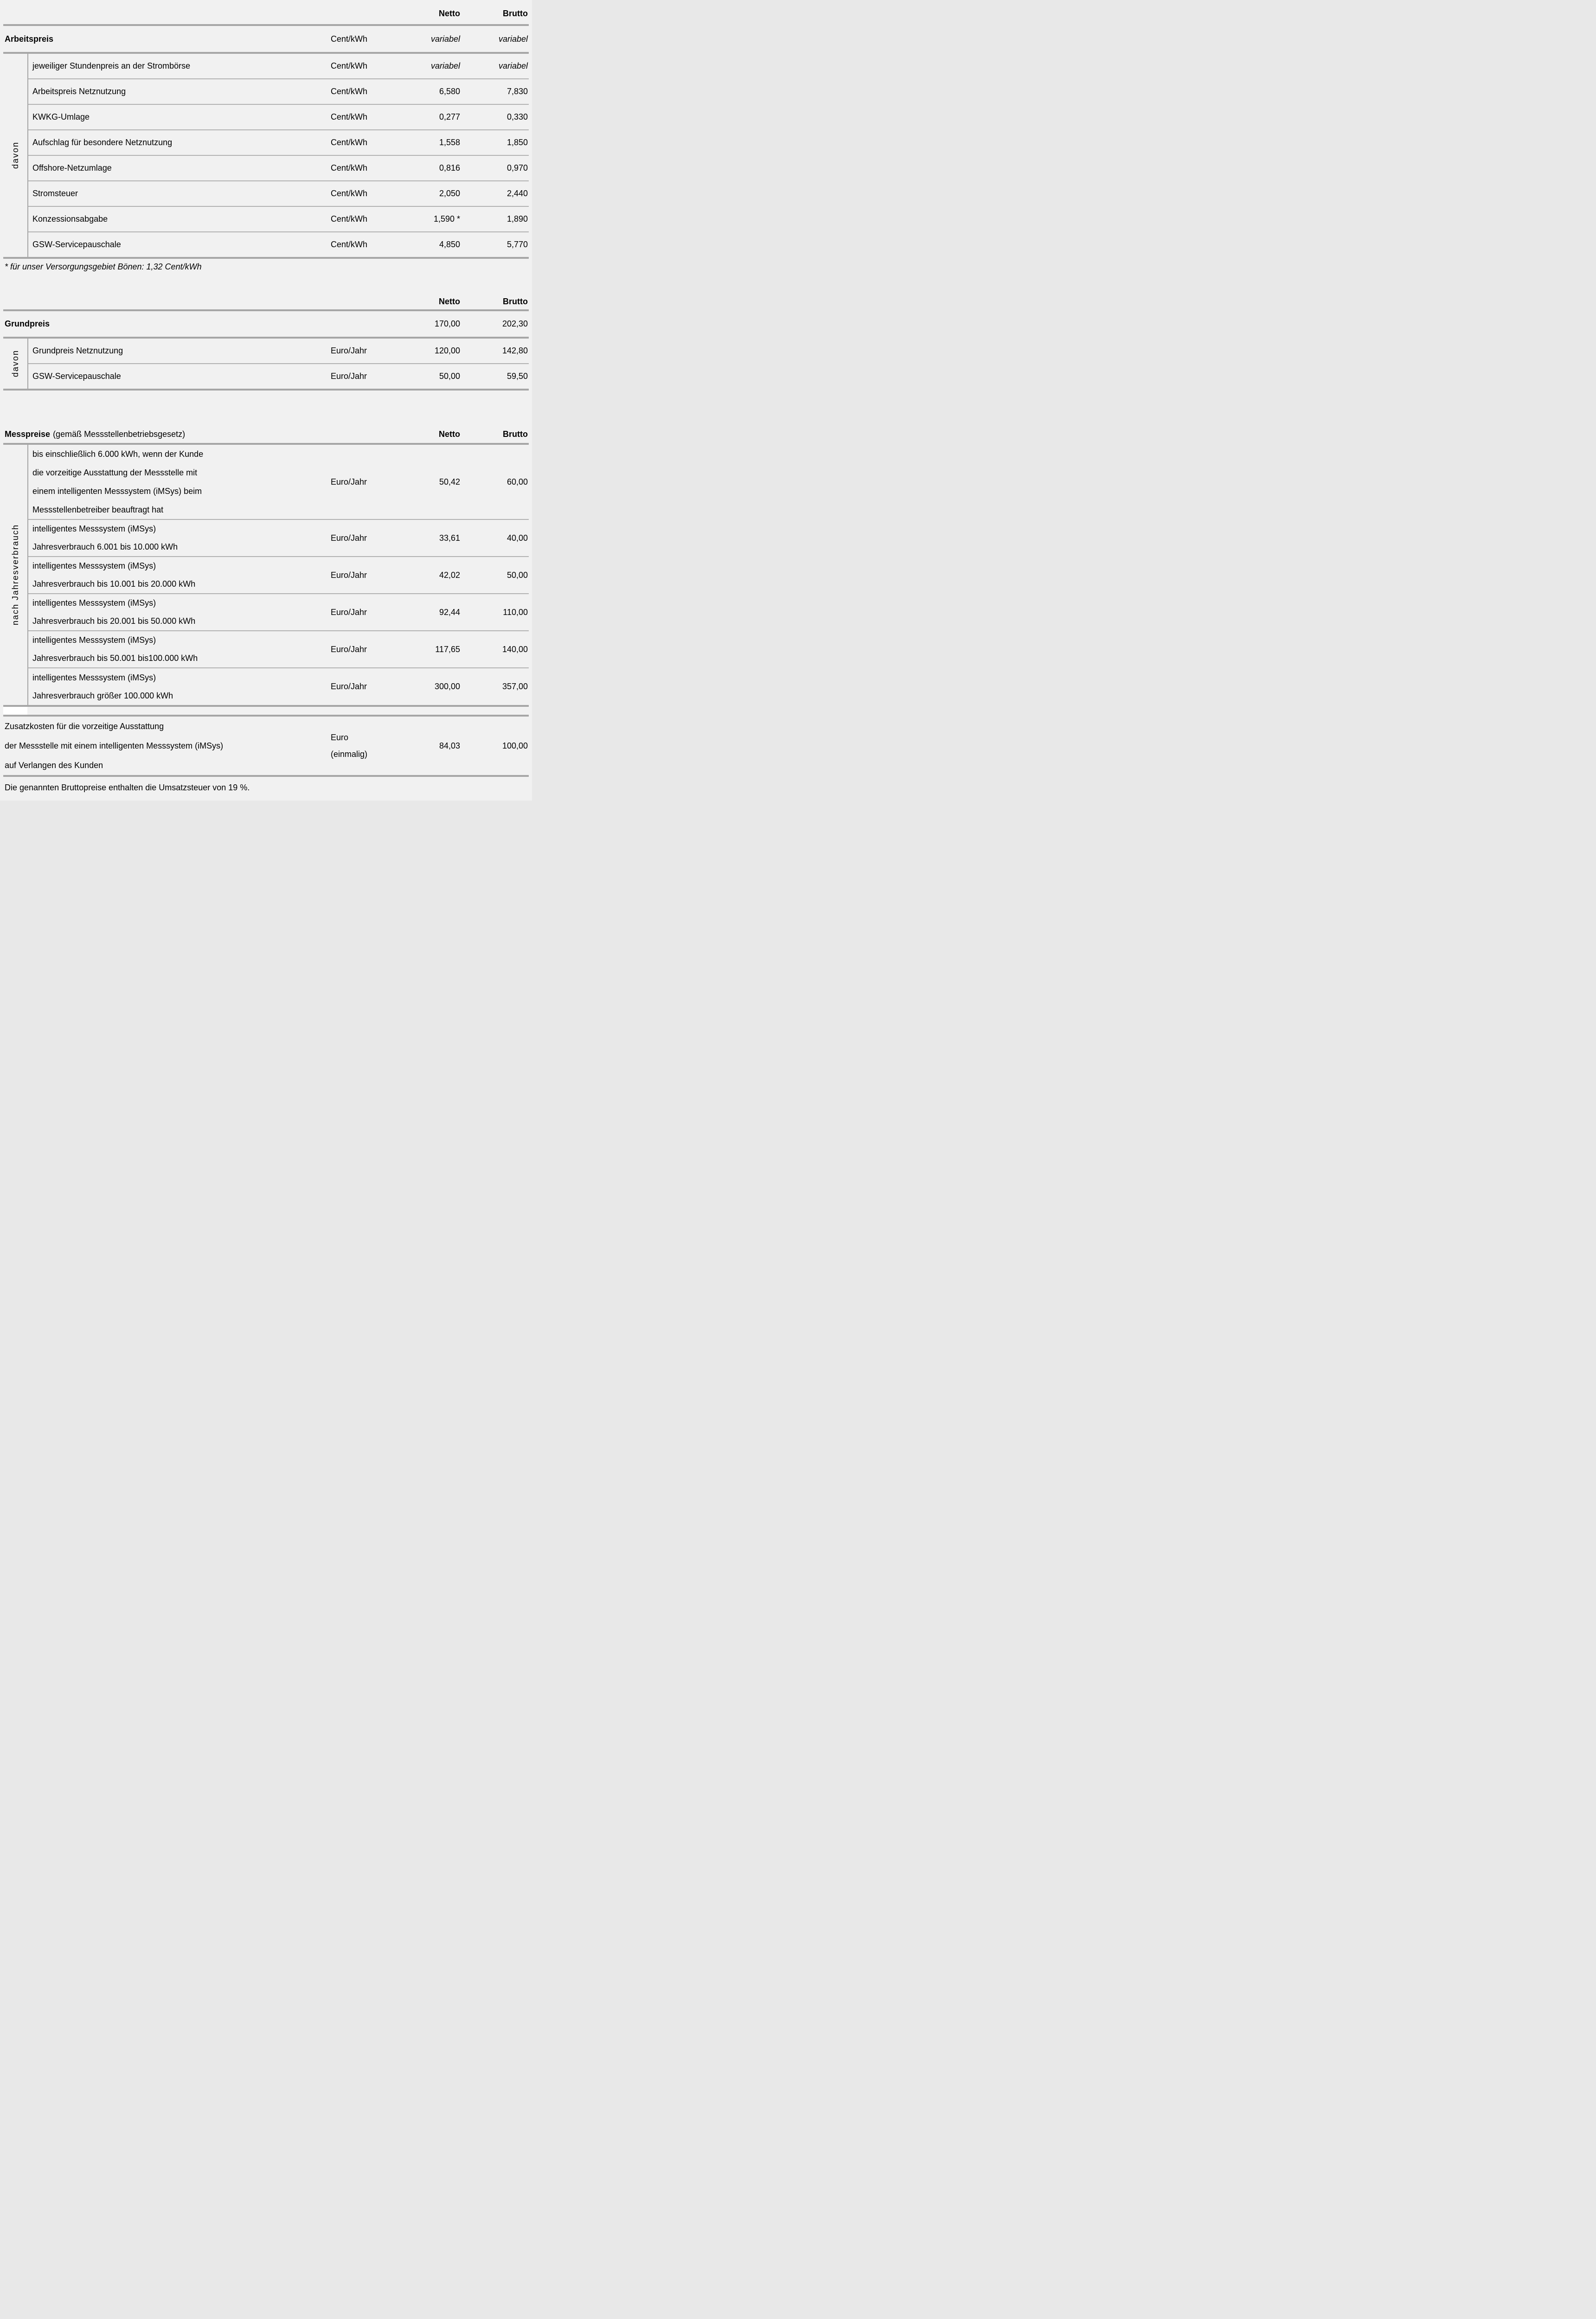  Describe the element at coordinates (77, 350) in the screenshot. I see `row-label: Grundpreis Netznutzung` at that location.